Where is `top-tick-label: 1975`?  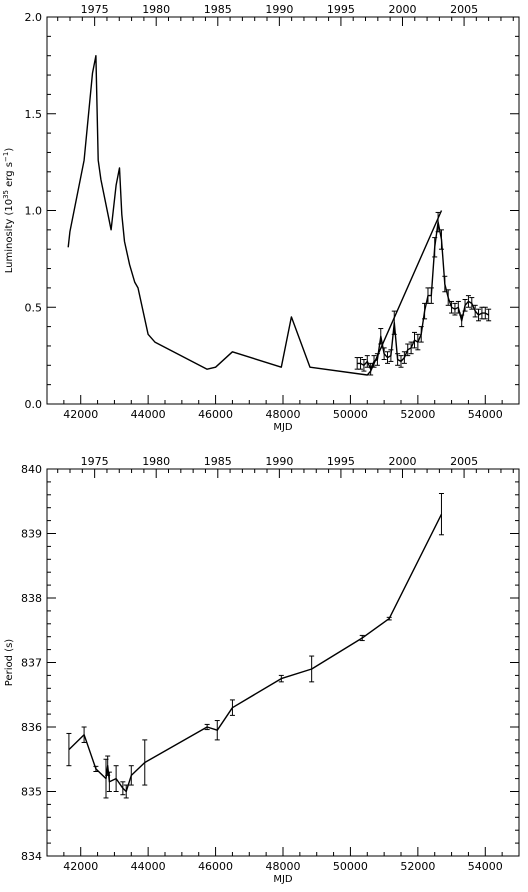
top-tick-label: 1975 is located at coordinates (95, 9).